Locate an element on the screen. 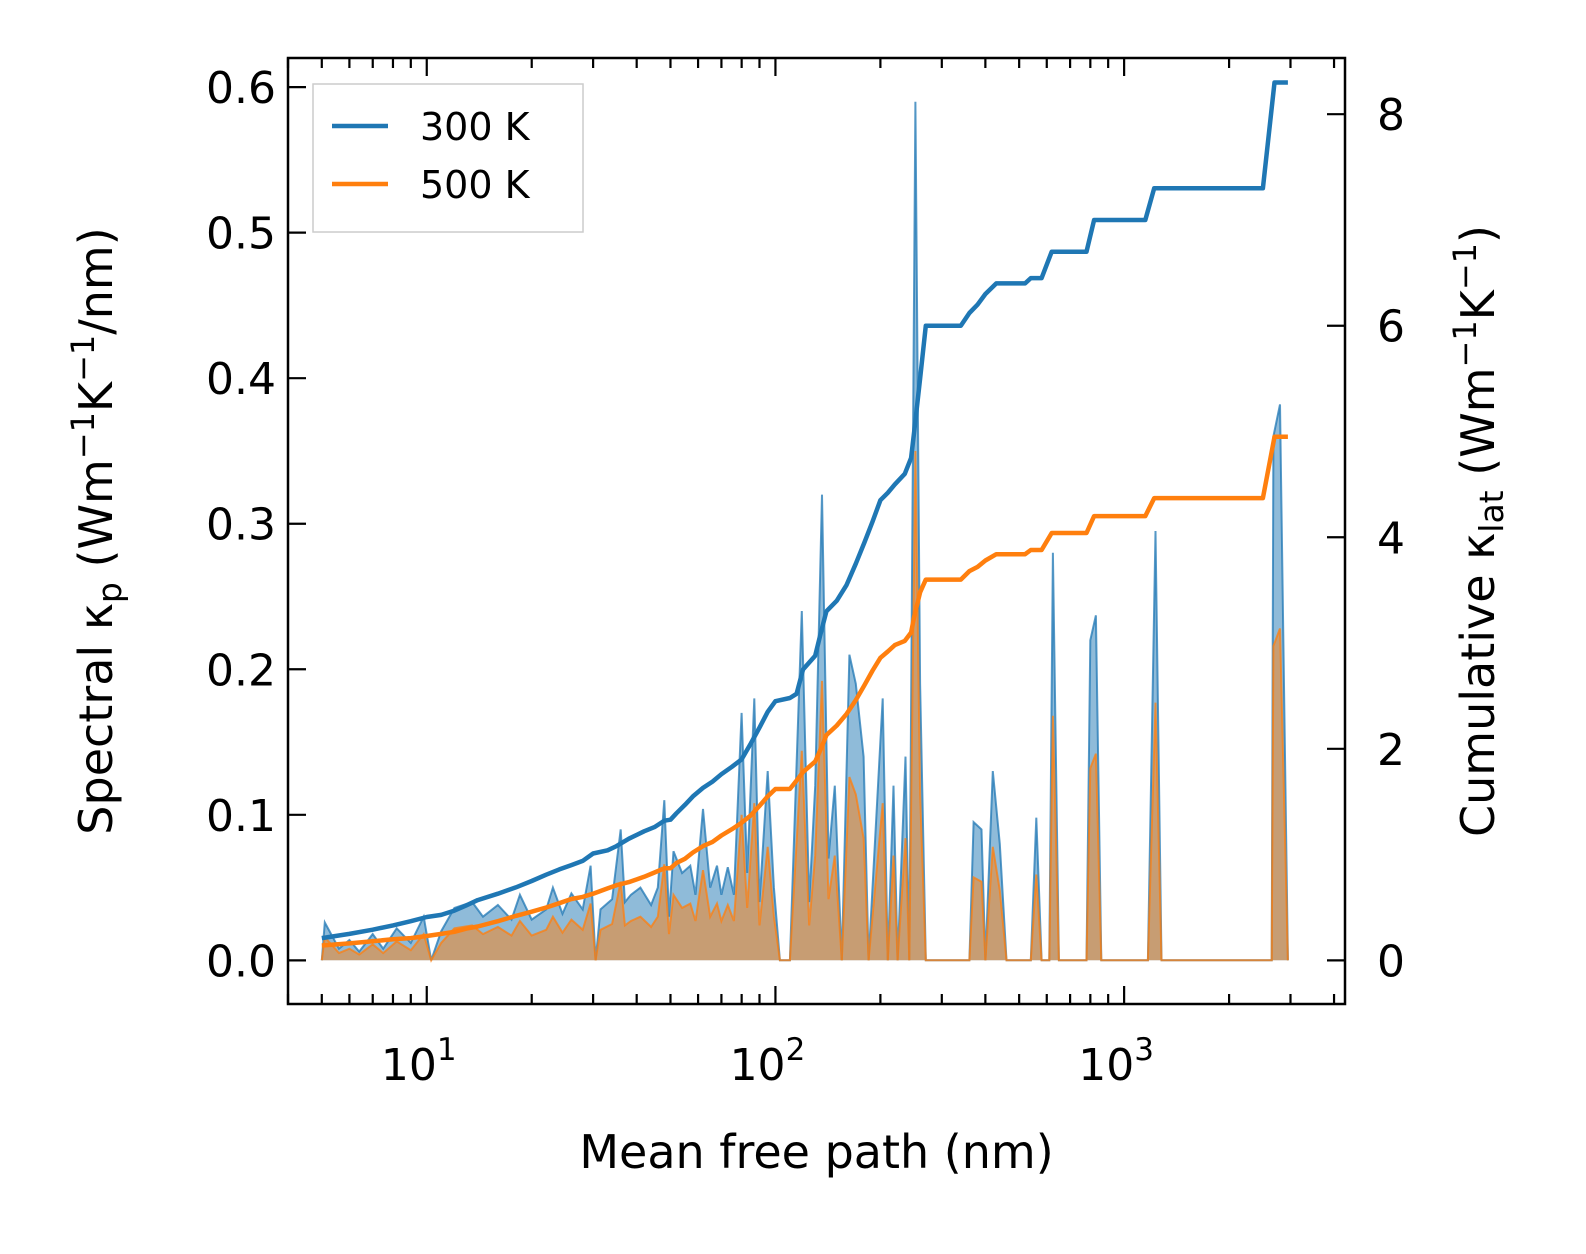 Image resolution: width=1586 pixels, height=1254 pixels. x-tick-label: 10² is located at coordinates (768, 1061).